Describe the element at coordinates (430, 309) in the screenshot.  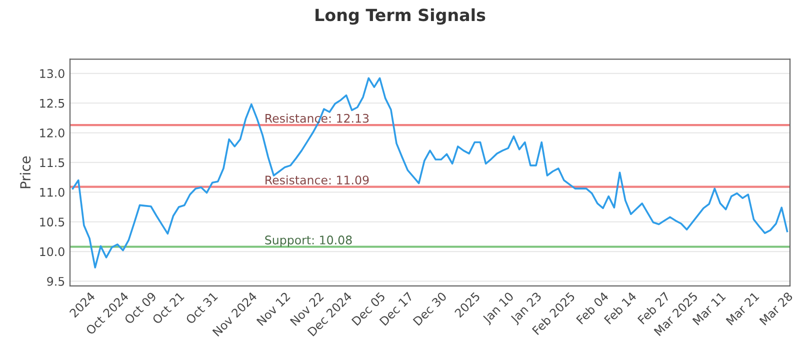
I see `x-tick-label: Dec 30` at that location.